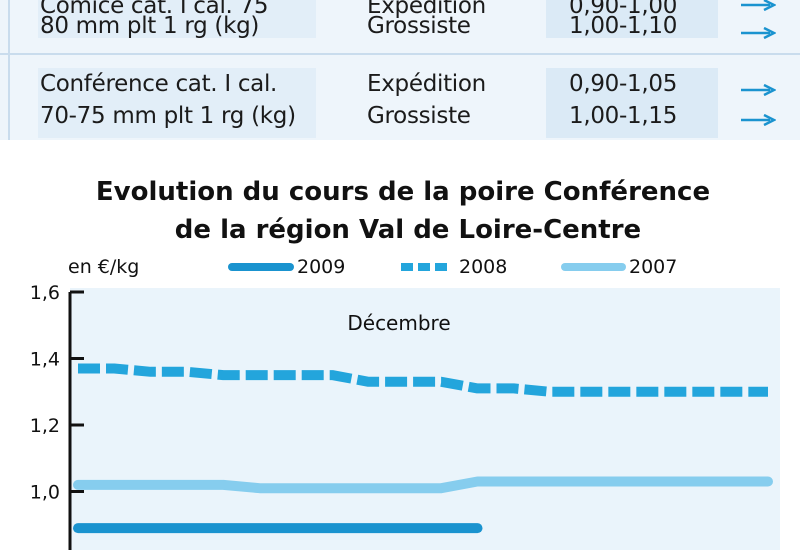 The image size is (800, 550). I want to click on y-axis: 0,8 1,0 1,2 1,4 1,6, so click(57, 416).